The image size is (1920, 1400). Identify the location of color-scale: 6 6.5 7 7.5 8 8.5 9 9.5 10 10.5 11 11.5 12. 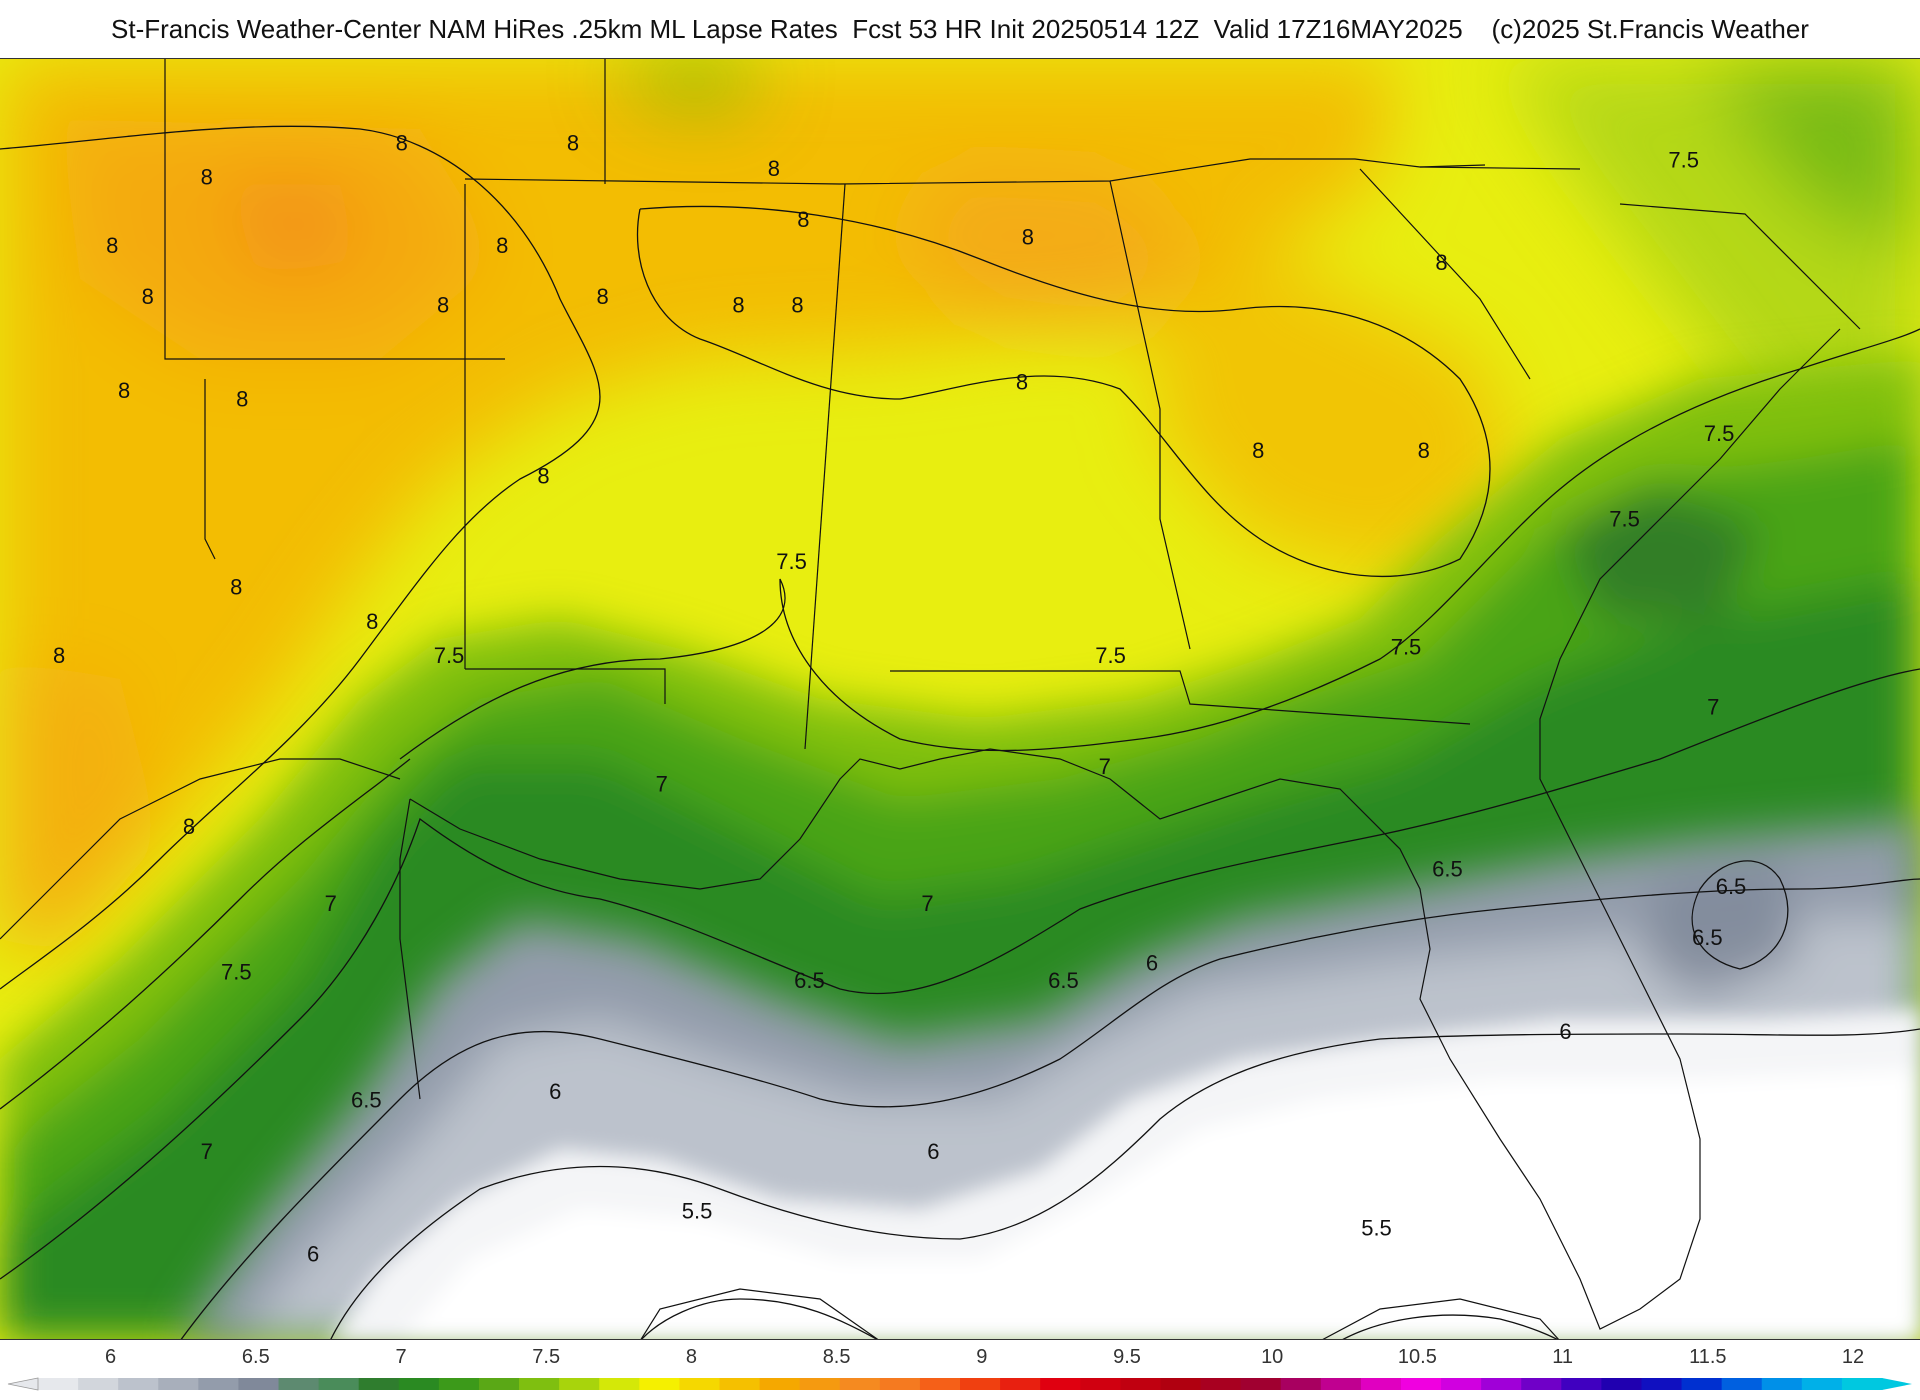
(960, 1370).